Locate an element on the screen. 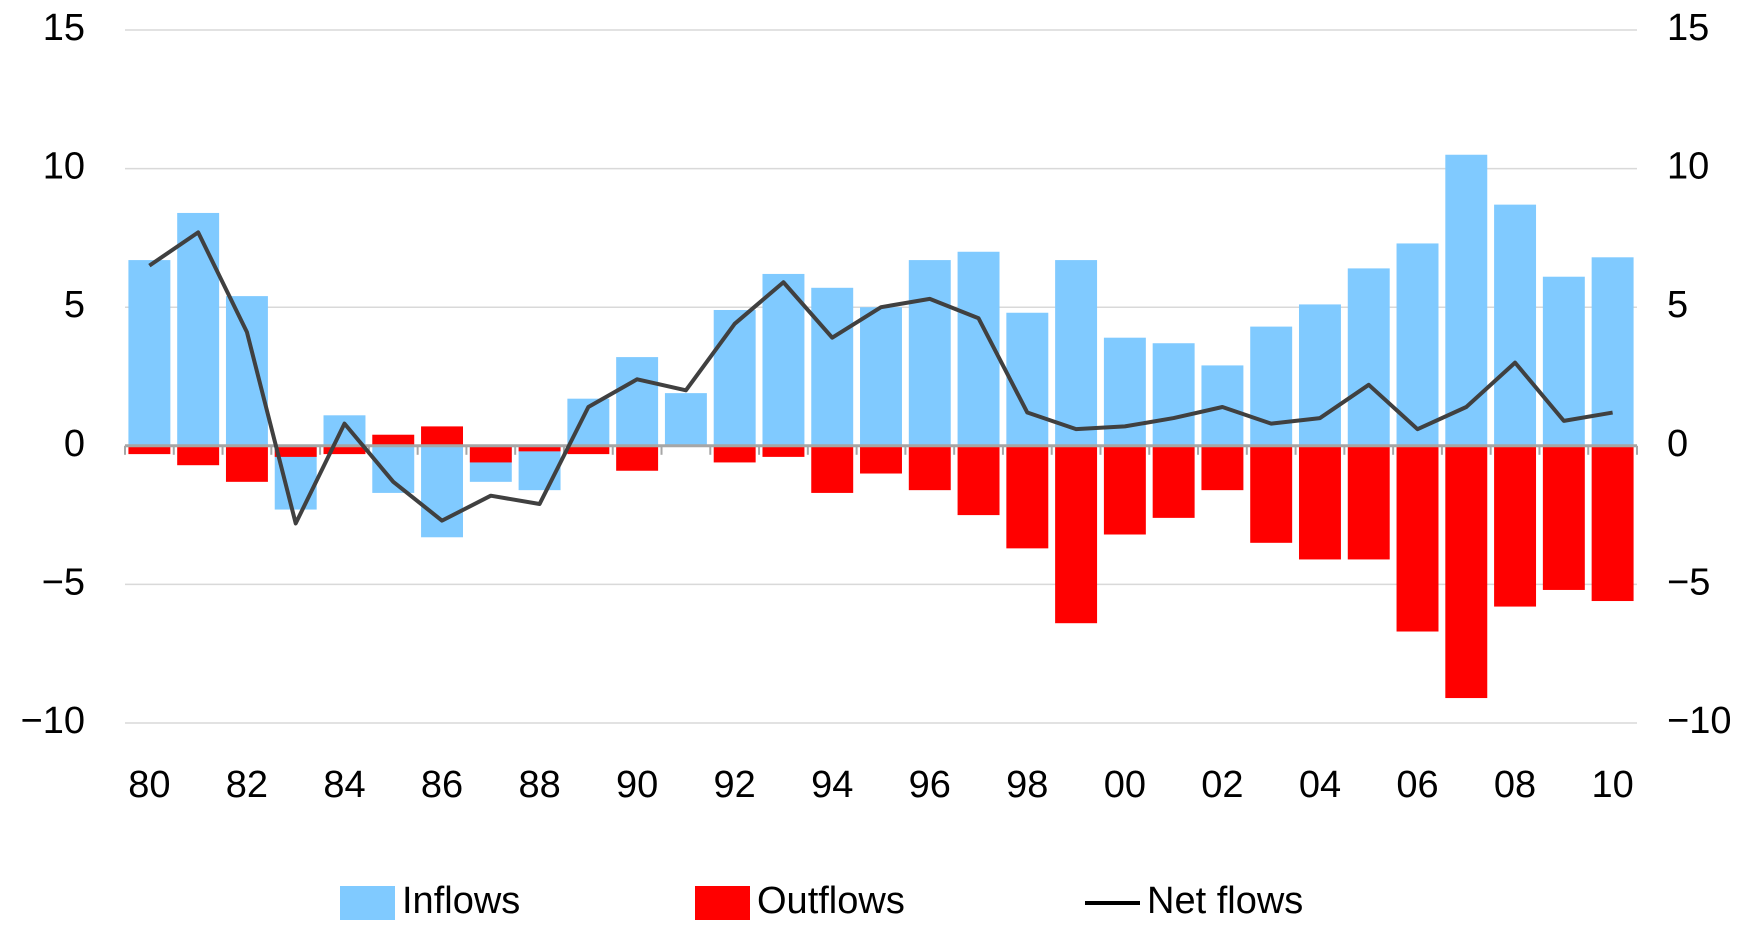 The width and height of the screenshot is (1746, 925). y2-tick-label: 10 is located at coordinates (1688, 167).